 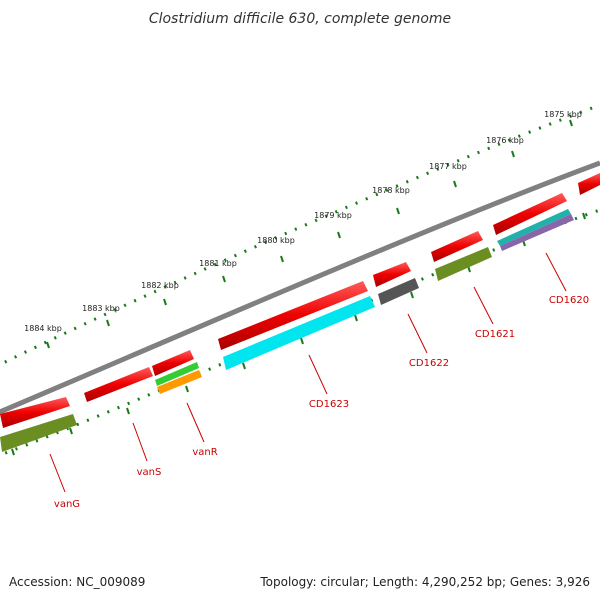 What do you see at coordinates (429, 363) in the screenshot?
I see `gene-label-cd1622: CD1622` at bounding box center [429, 363].